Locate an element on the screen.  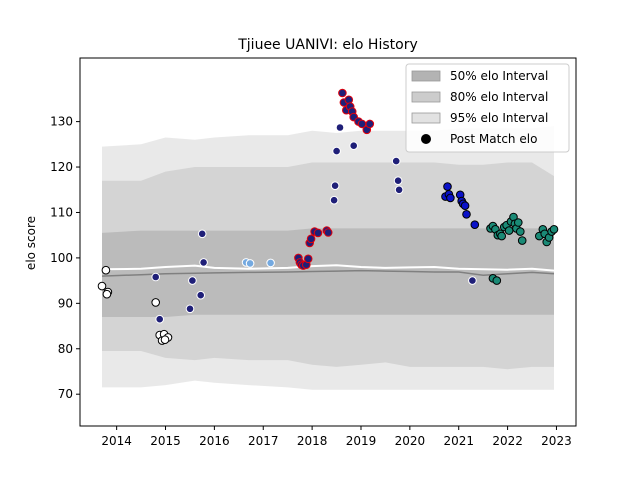
y-axis-label: elo score is located at coordinates (31, 243).